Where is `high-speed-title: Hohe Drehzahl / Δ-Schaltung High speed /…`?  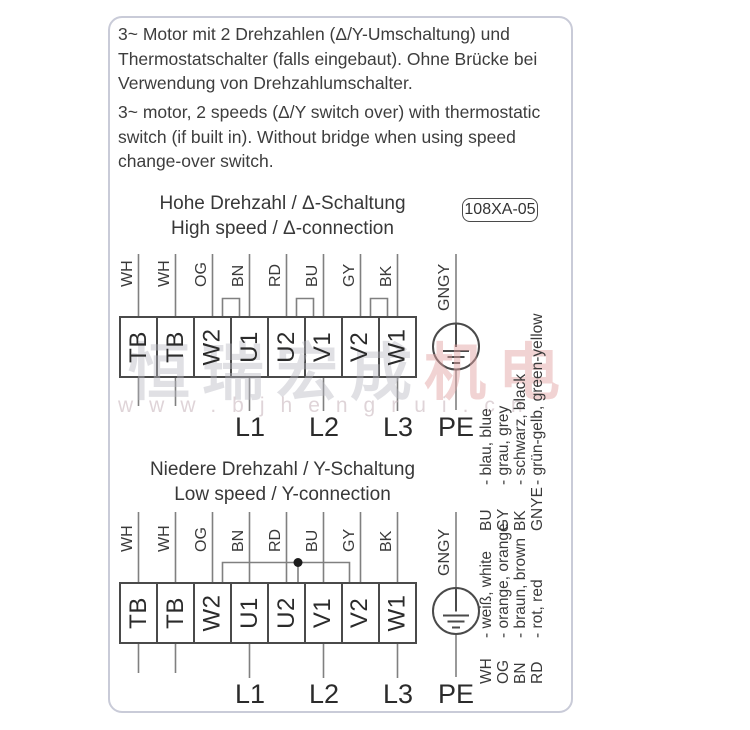
high-speed-title: Hohe Drehzahl / Δ-Schaltung High speed /… is located at coordinates (282, 216).